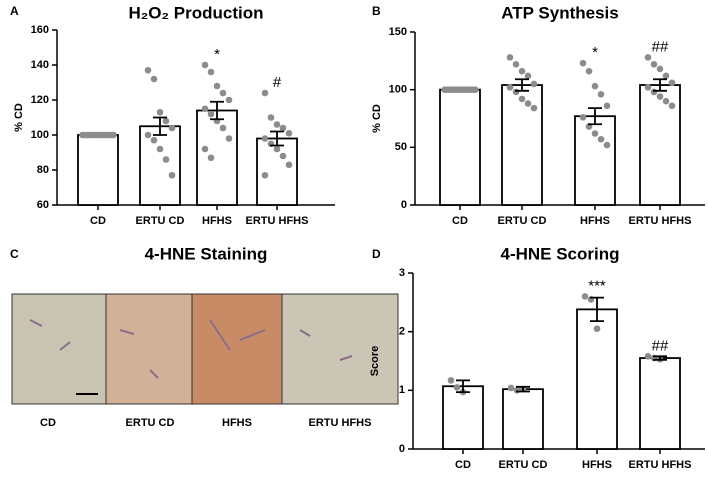 This screenshot has width=709, height=478. What do you see at coordinates (43, 170) in the screenshot?
I see `y-tick-label: 80` at bounding box center [43, 170].